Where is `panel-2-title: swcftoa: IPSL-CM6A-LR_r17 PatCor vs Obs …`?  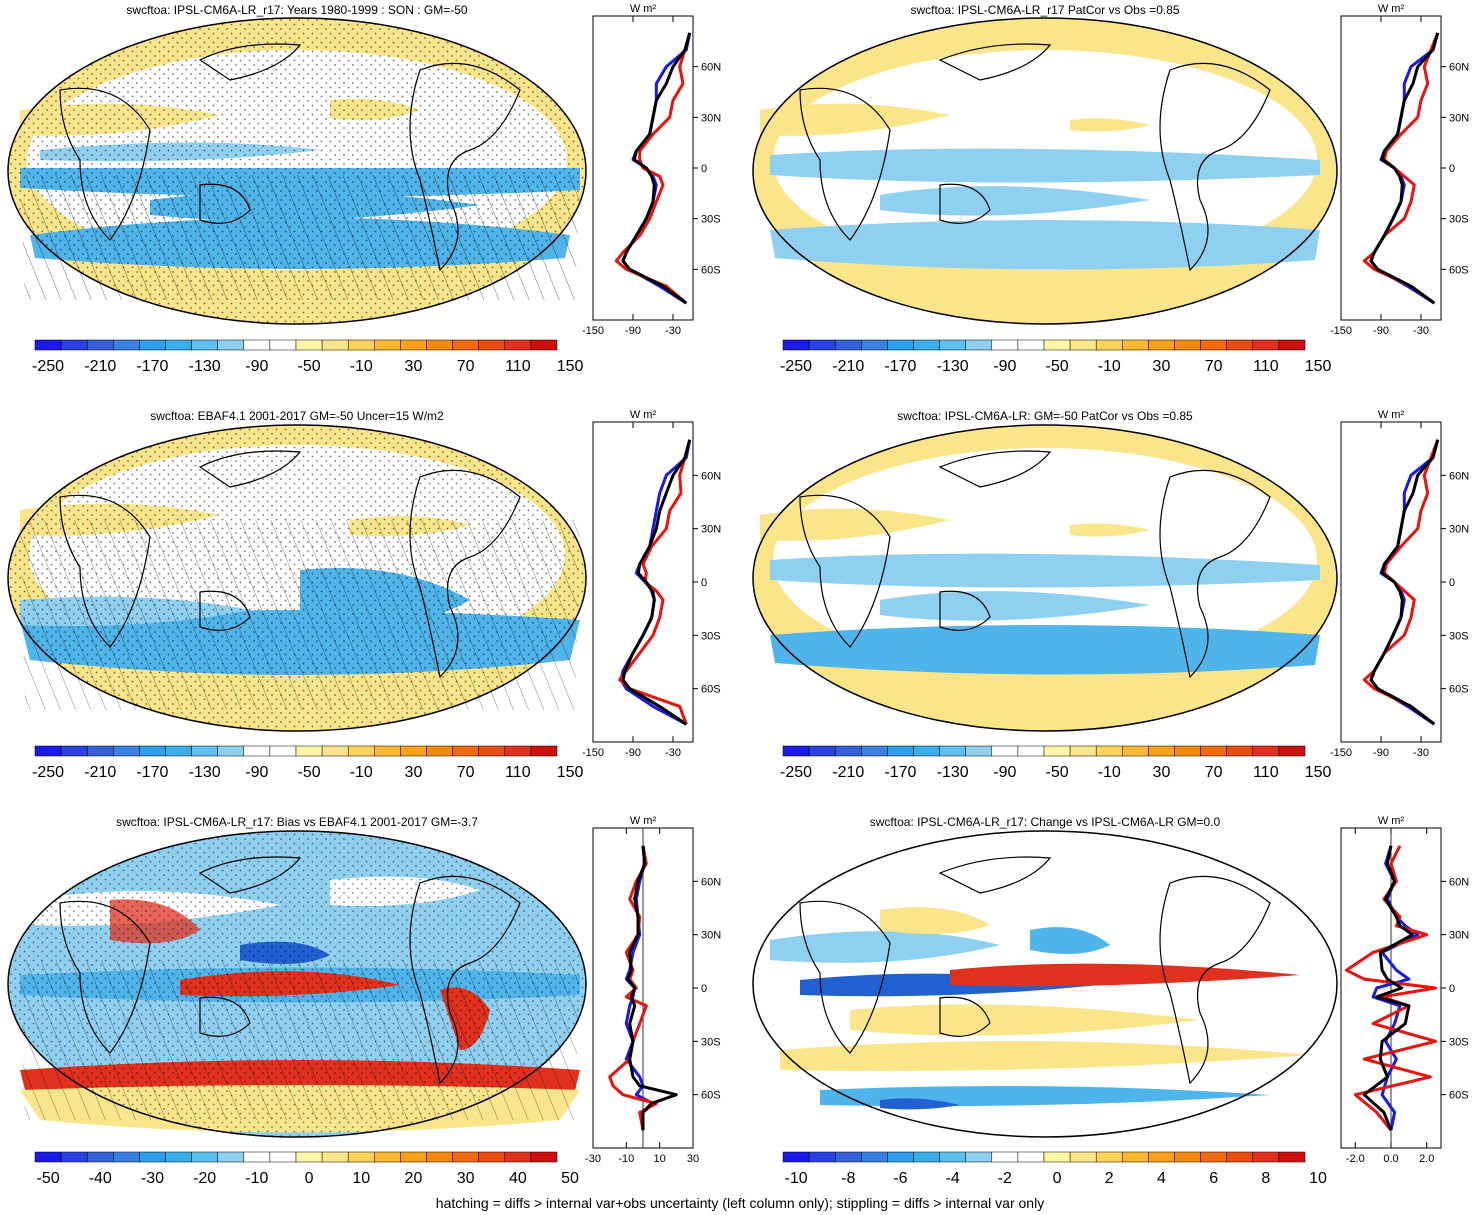
panel-2-title: swcftoa: IPSL-CM6A-LR_r17 PatCor vs Obs … is located at coordinates (1044, 10).